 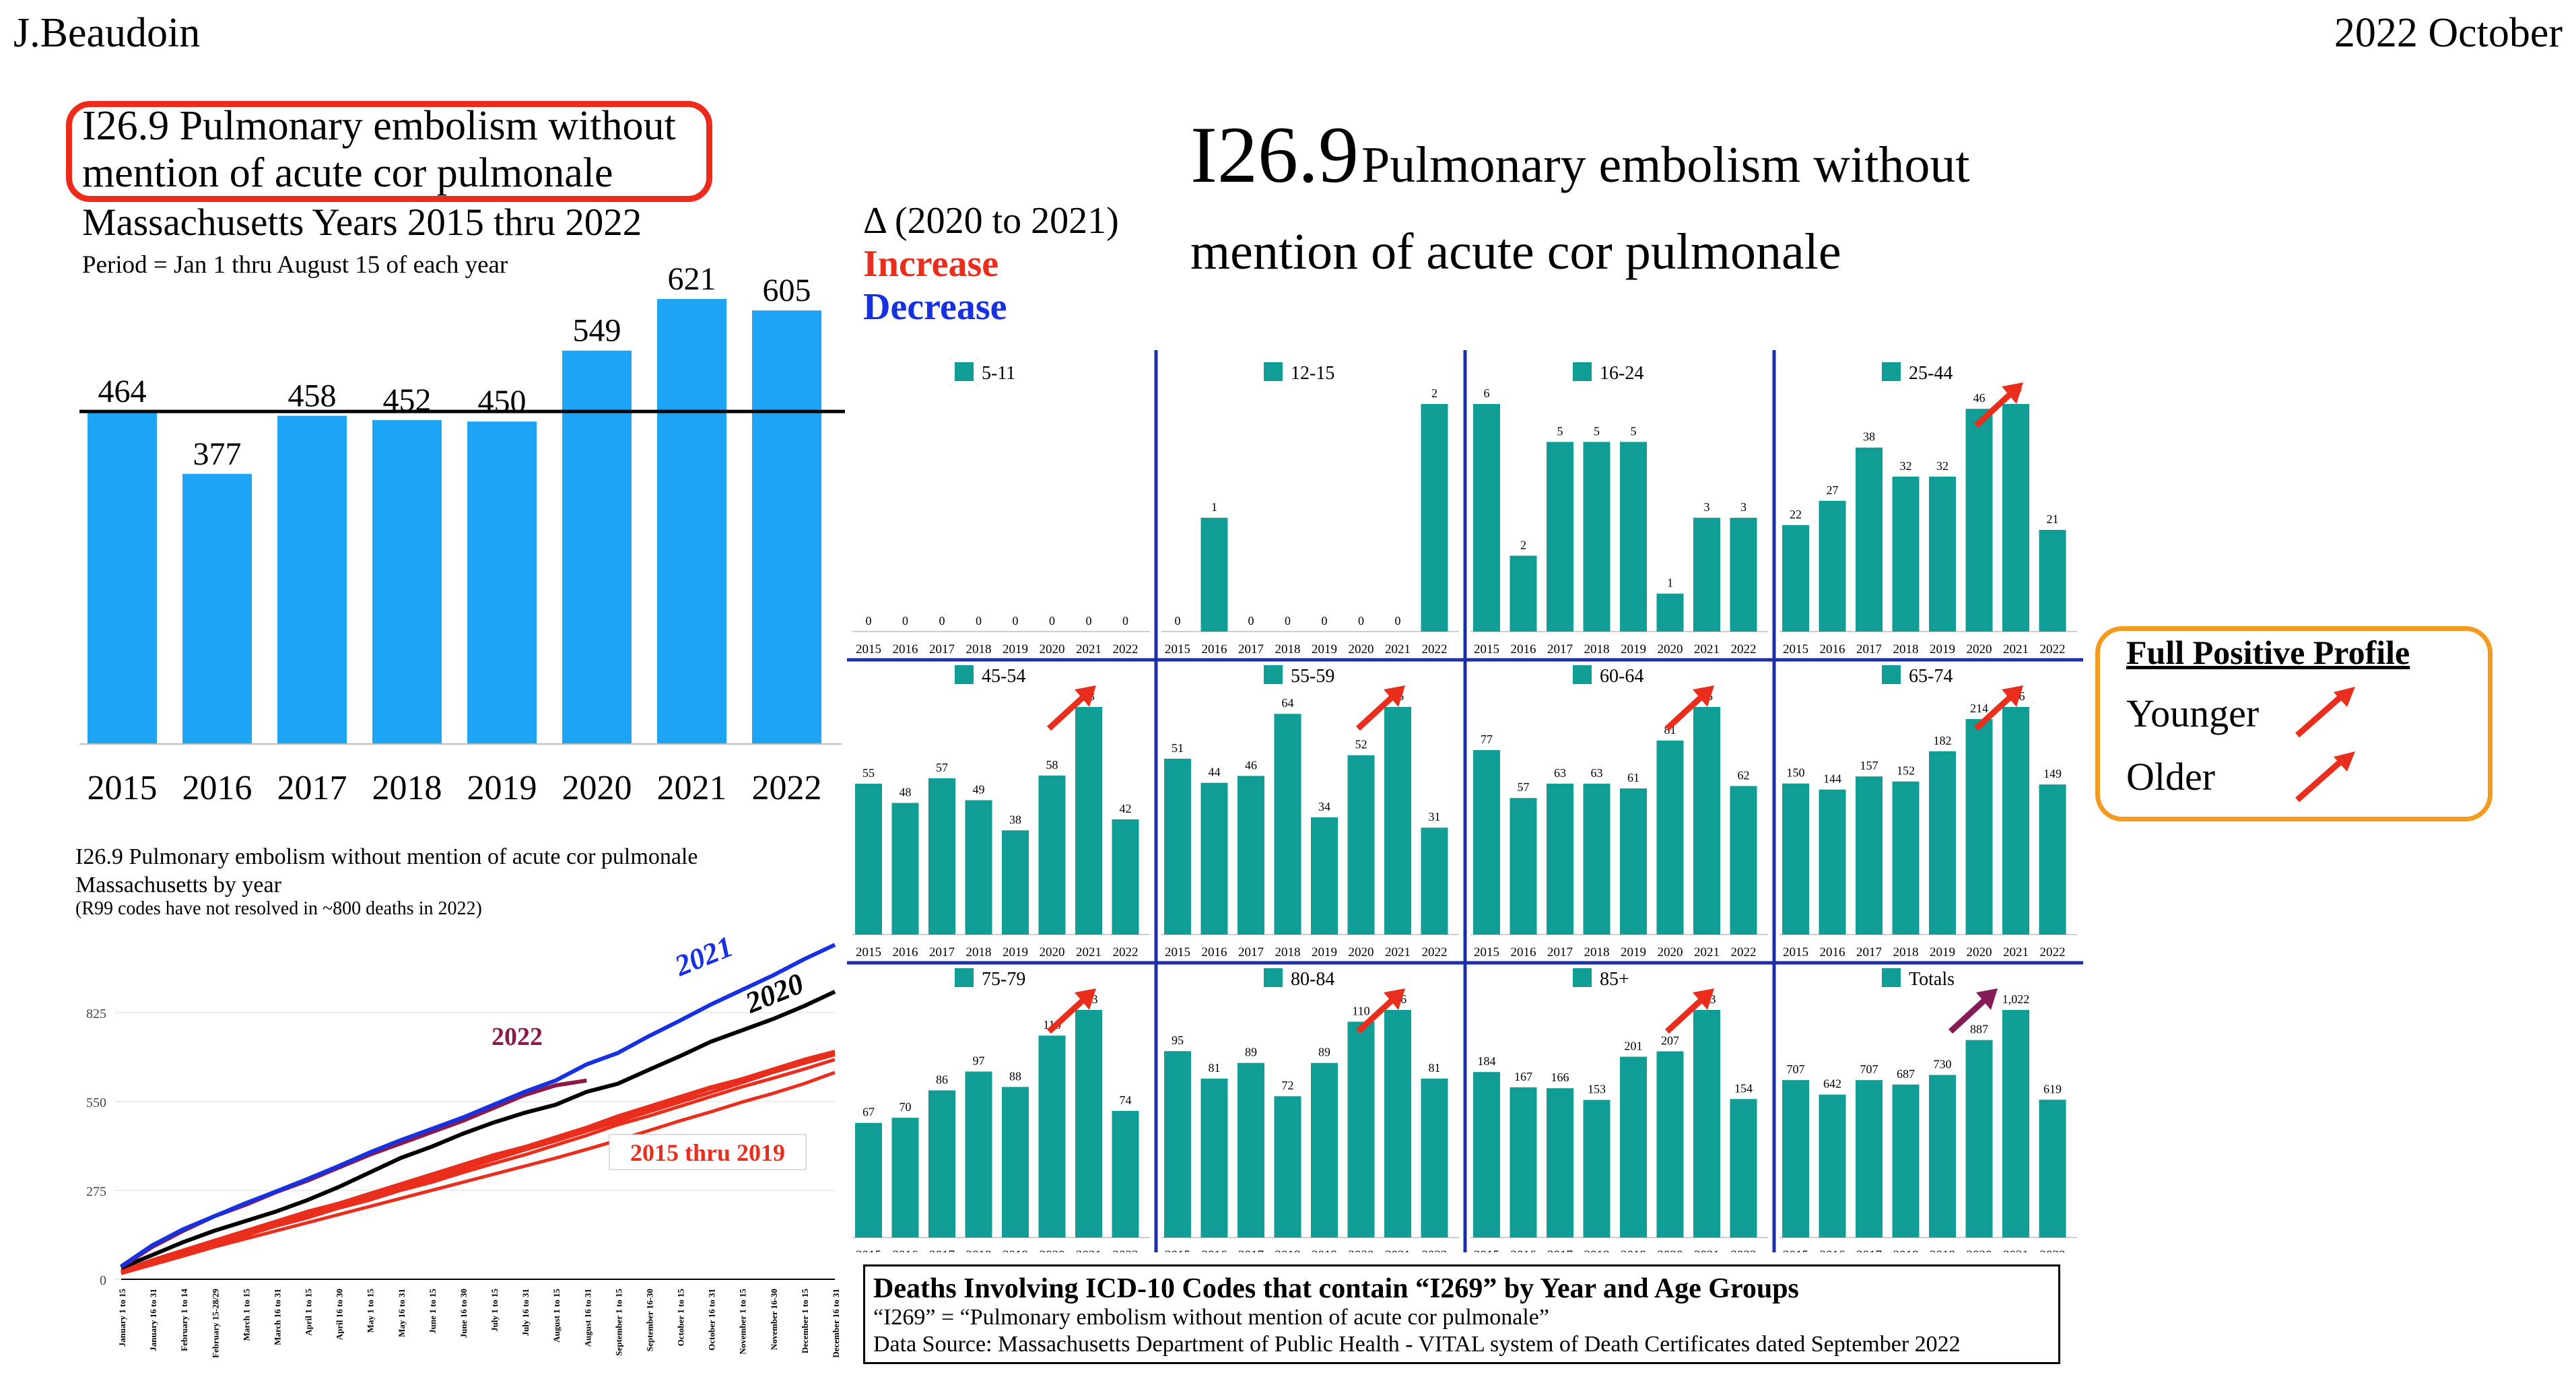 What do you see at coordinates (1004, 676) in the screenshot?
I see `panel-legend-label-45-54: 45-54` at bounding box center [1004, 676].